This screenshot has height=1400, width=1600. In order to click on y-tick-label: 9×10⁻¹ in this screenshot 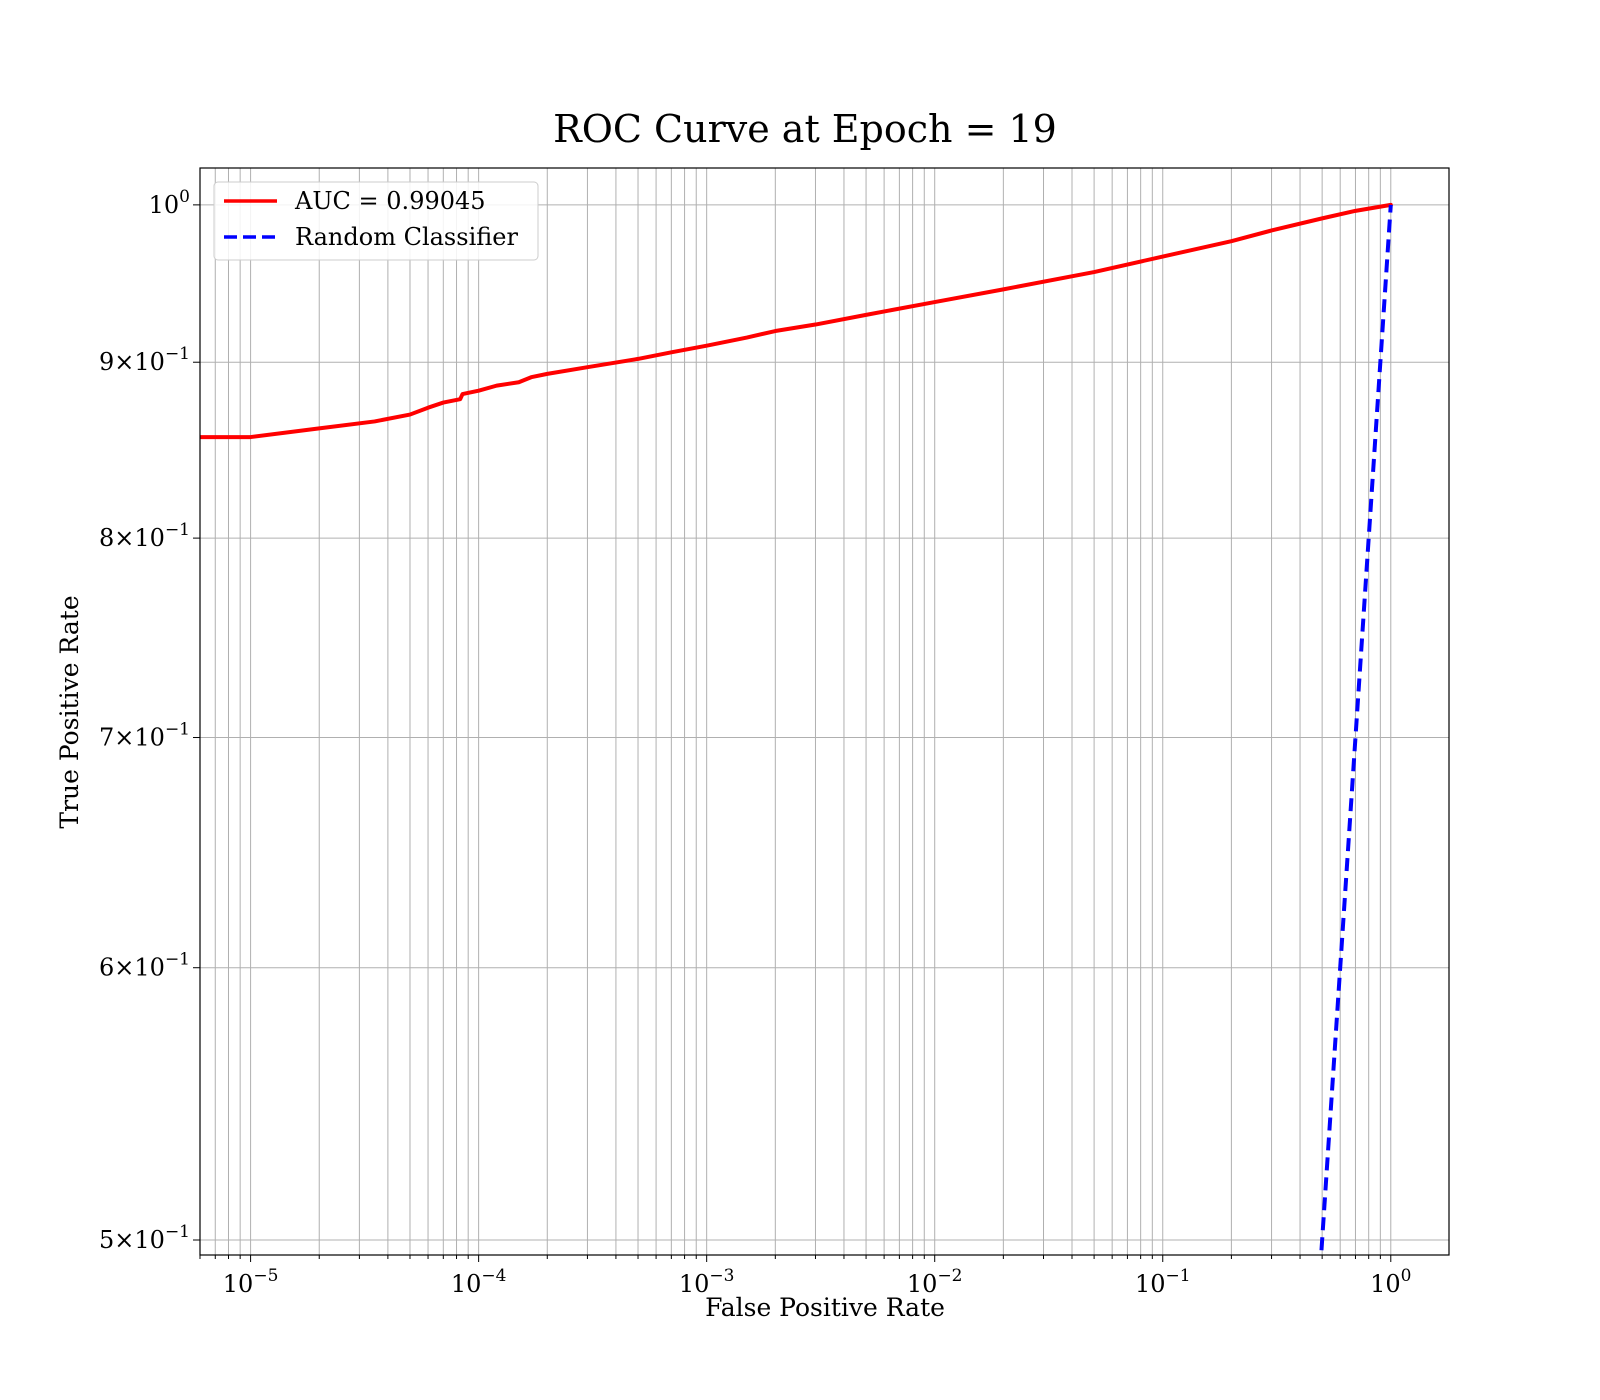, I will do `click(144, 360)`.